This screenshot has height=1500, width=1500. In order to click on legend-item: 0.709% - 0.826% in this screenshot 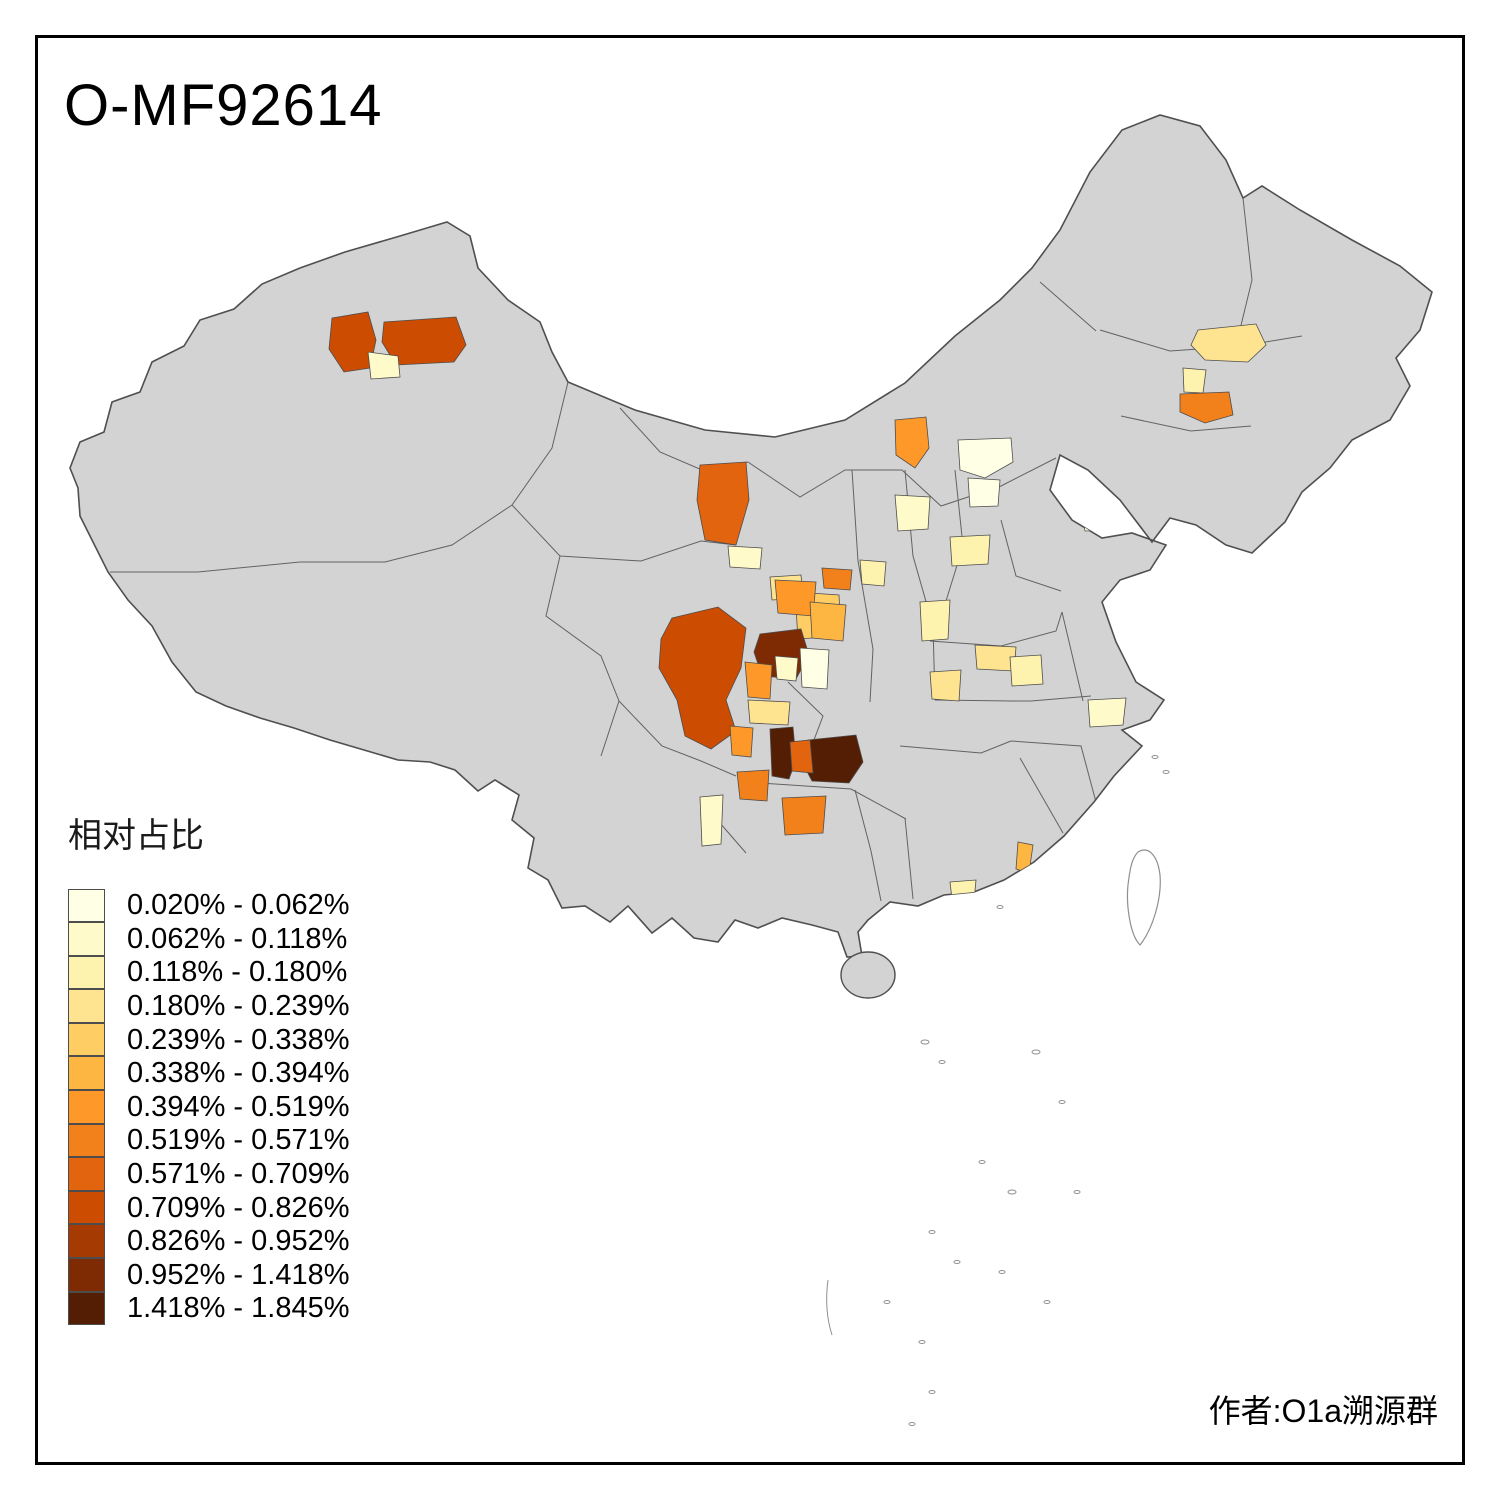, I will do `click(209, 1207)`.